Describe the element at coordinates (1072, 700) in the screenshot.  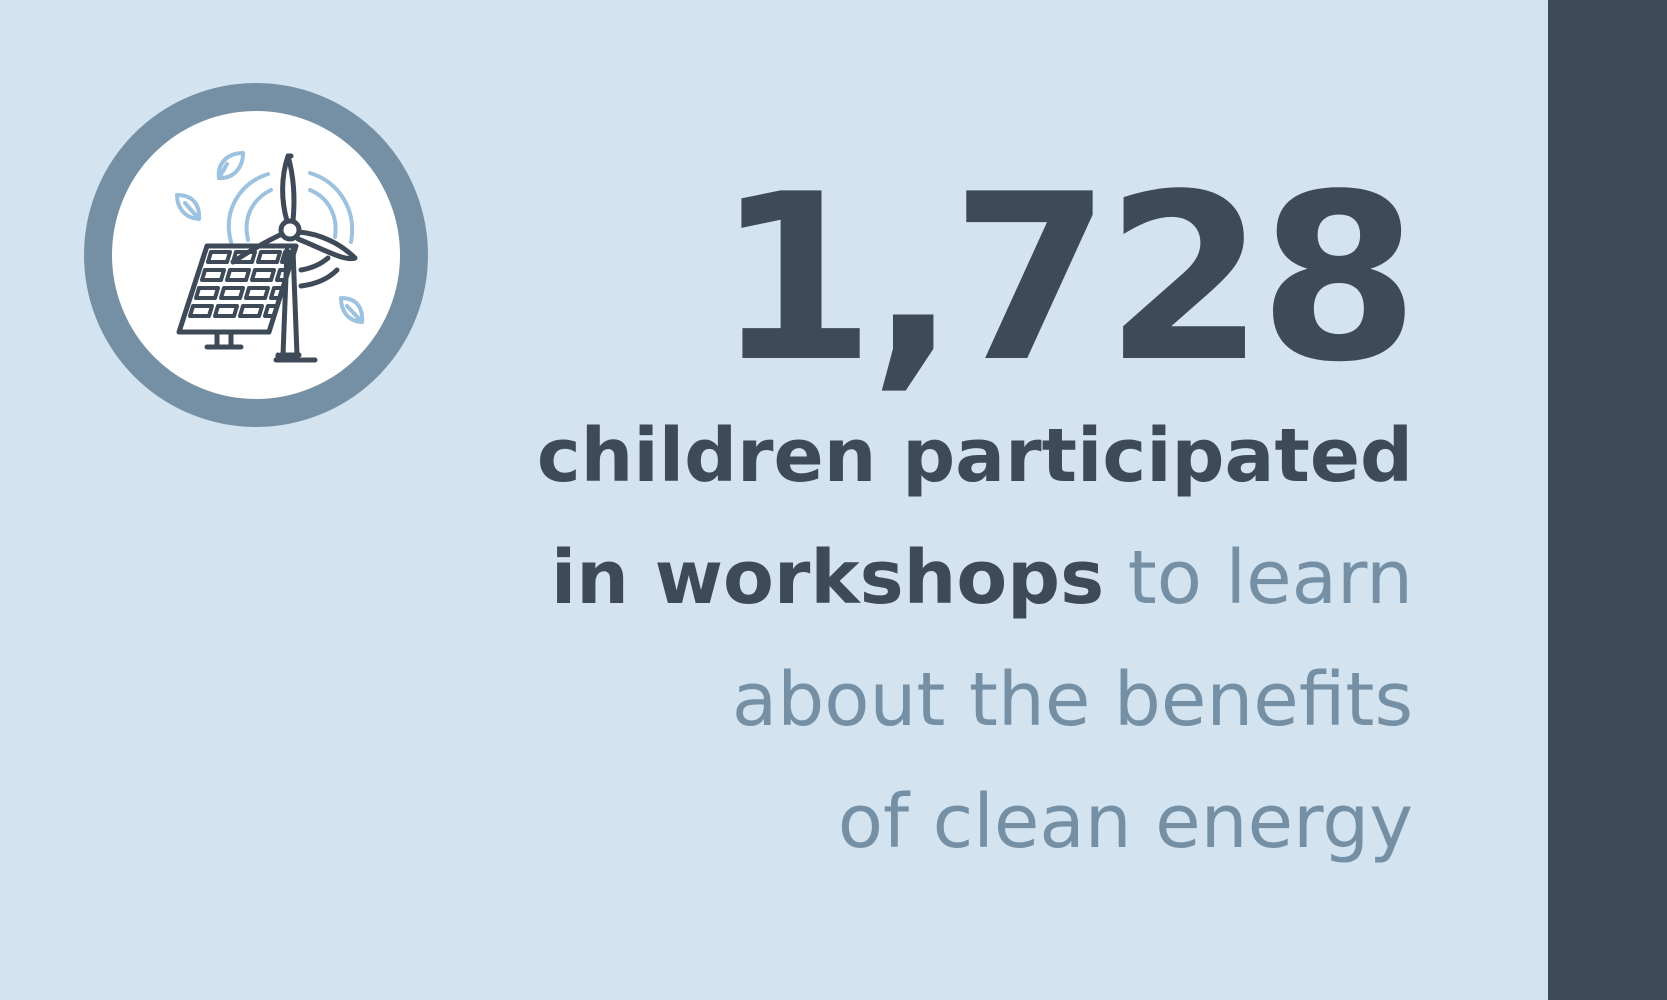
I see `stat-body-line-3: about the benefits` at that location.